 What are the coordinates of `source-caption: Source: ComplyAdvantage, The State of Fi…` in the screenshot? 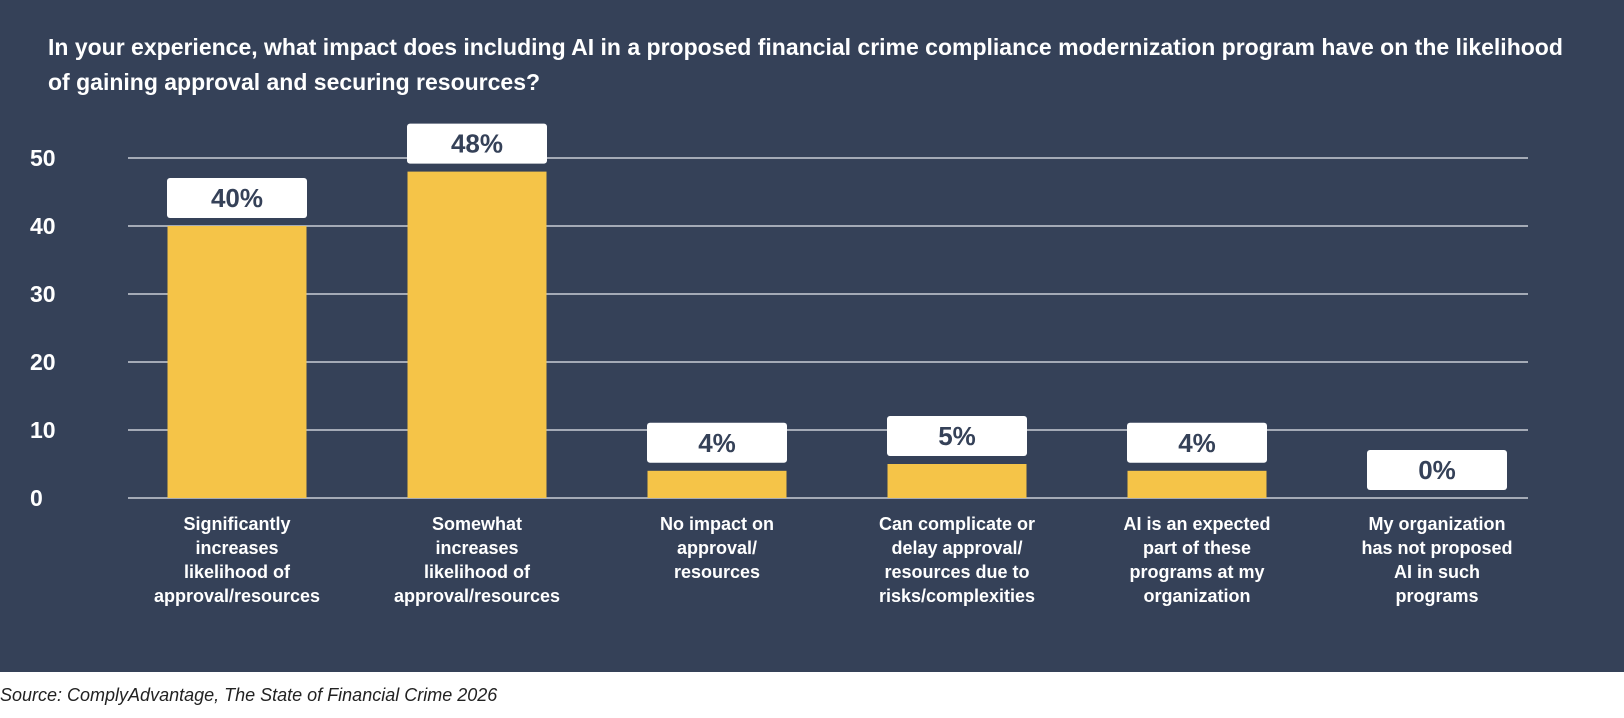 It's located at (249, 695).